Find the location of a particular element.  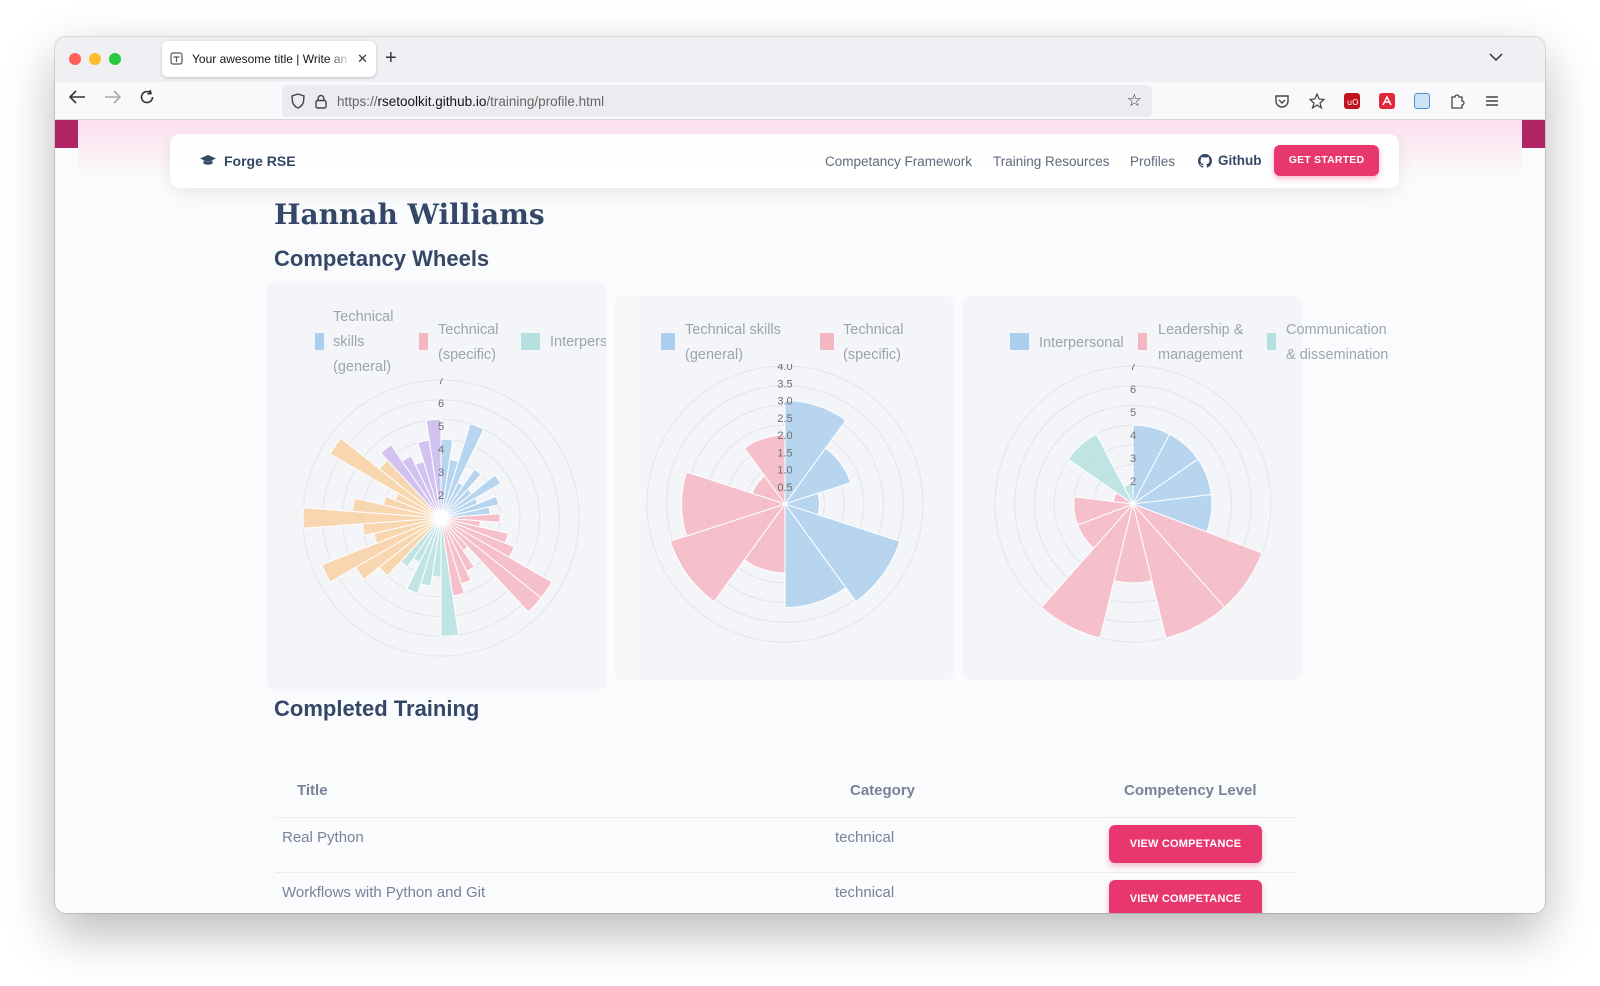

competency-wheel-1: 2 3 4 5 6 7 is located at coordinates (441, 517).